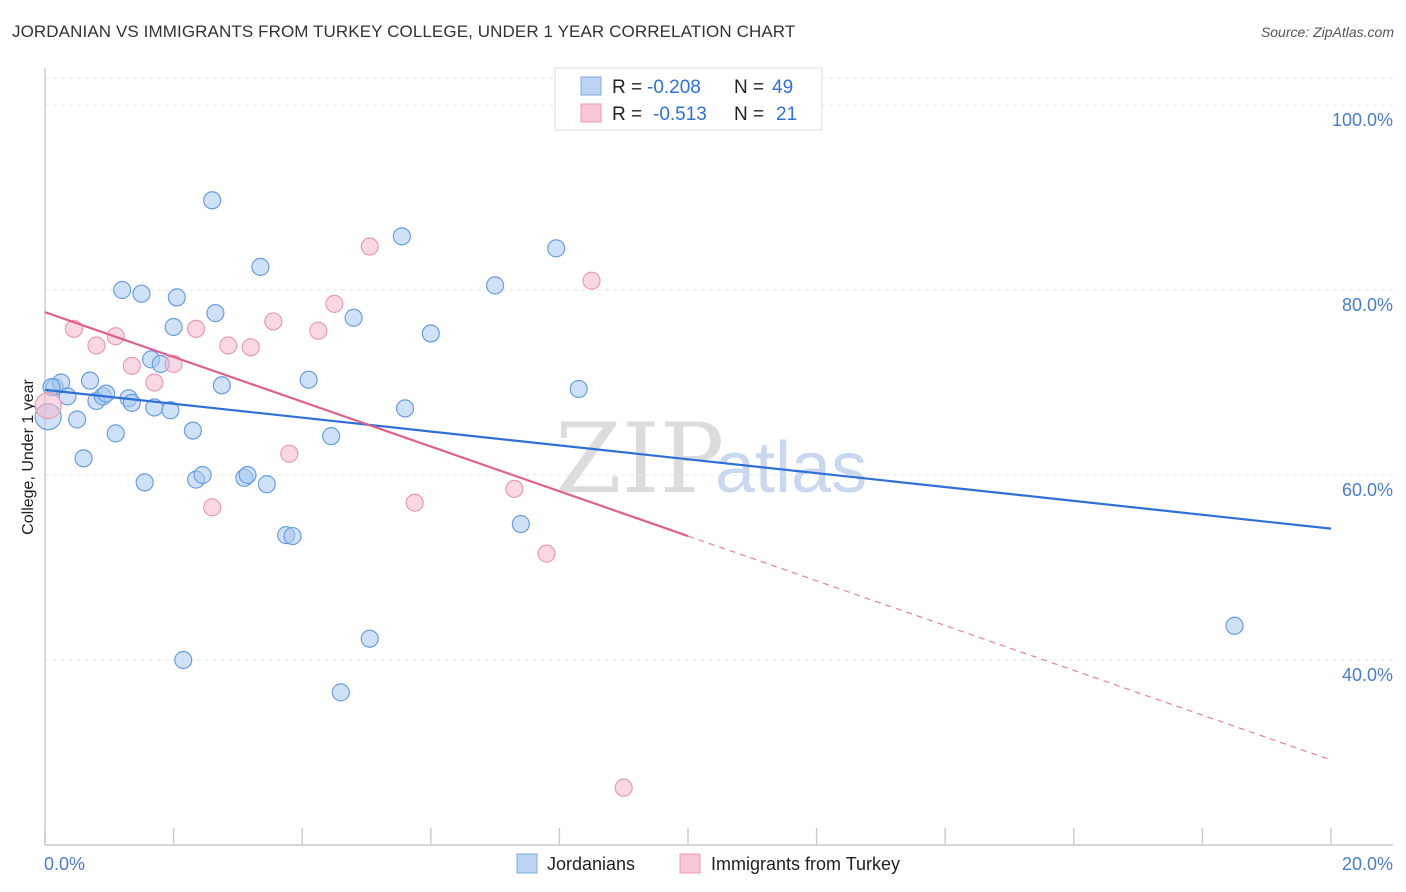 The width and height of the screenshot is (1406, 892). What do you see at coordinates (591, 864) in the screenshot?
I see `bottom-legend-jordanians: Jordanians` at bounding box center [591, 864].